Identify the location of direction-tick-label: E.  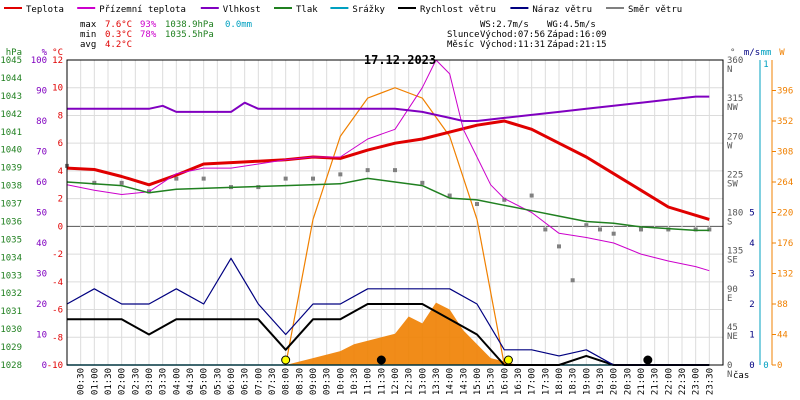
(729, 299).